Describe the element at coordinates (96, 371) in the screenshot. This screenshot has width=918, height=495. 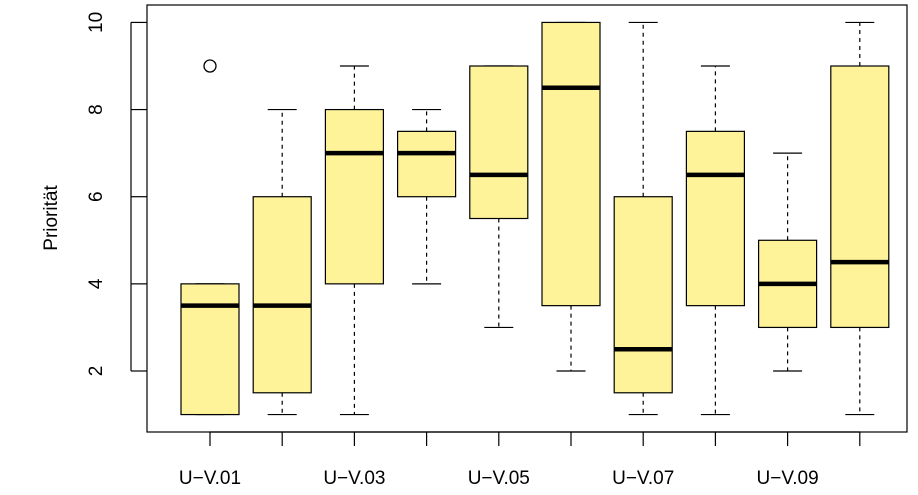
I see `y-tick-label: 2` at that location.